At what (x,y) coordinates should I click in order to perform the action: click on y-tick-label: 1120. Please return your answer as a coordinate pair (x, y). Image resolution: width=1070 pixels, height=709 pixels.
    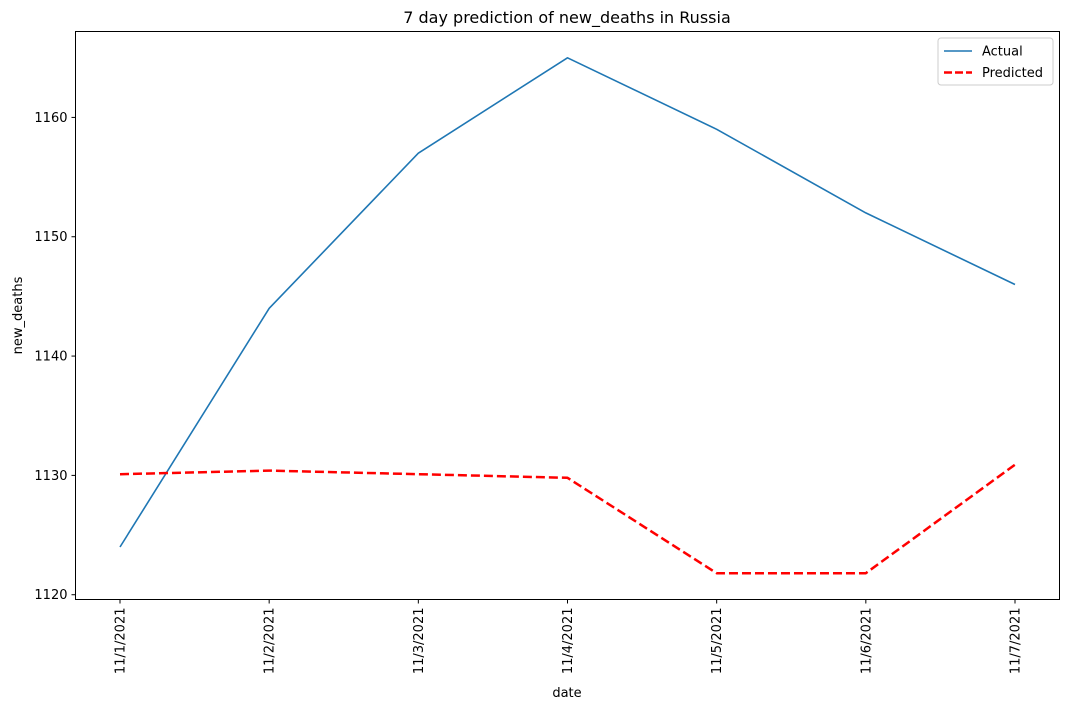
    Looking at the image, I should click on (50, 595).